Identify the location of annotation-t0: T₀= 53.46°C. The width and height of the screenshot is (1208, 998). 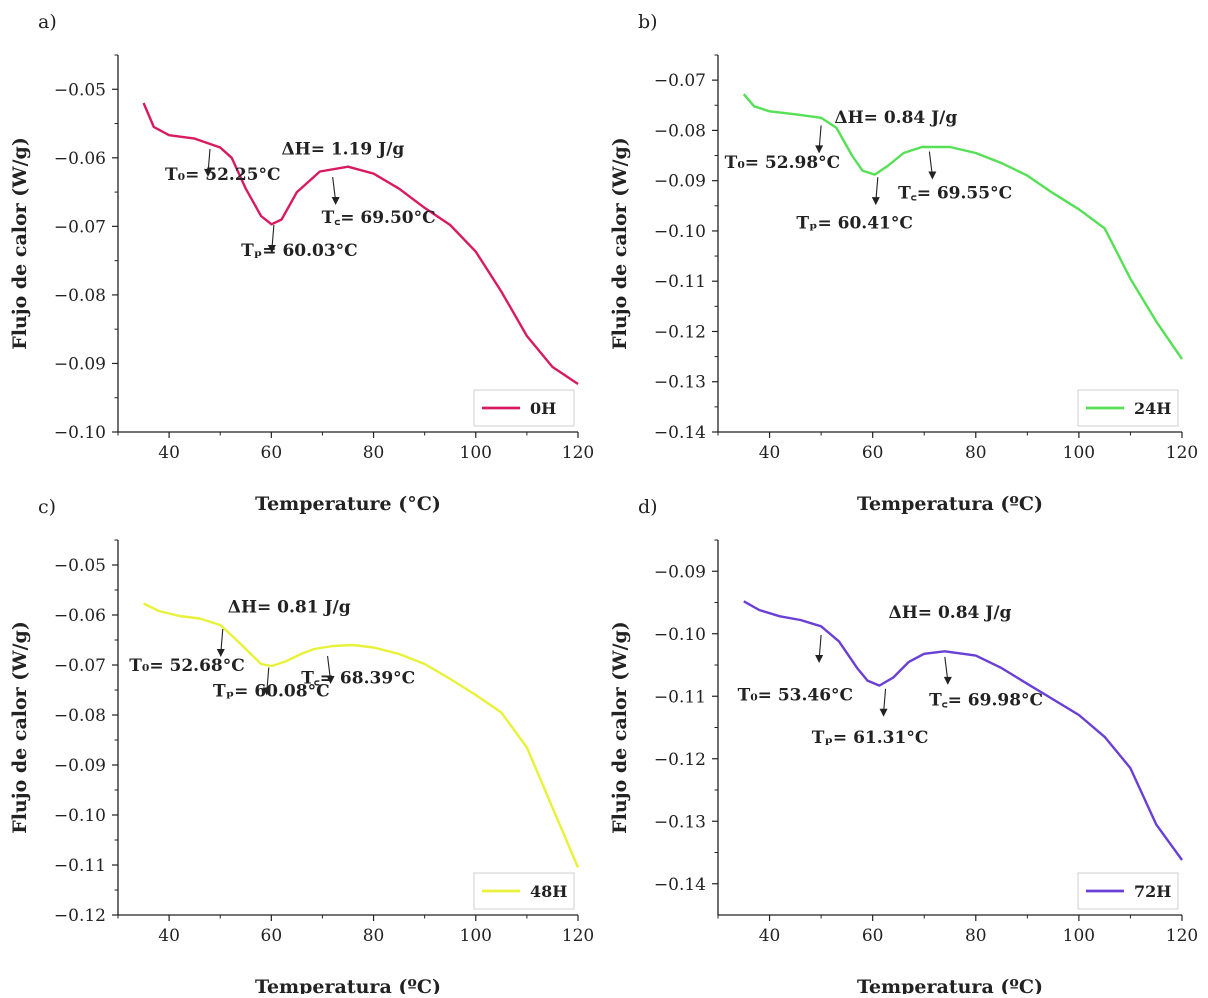
(796, 670).